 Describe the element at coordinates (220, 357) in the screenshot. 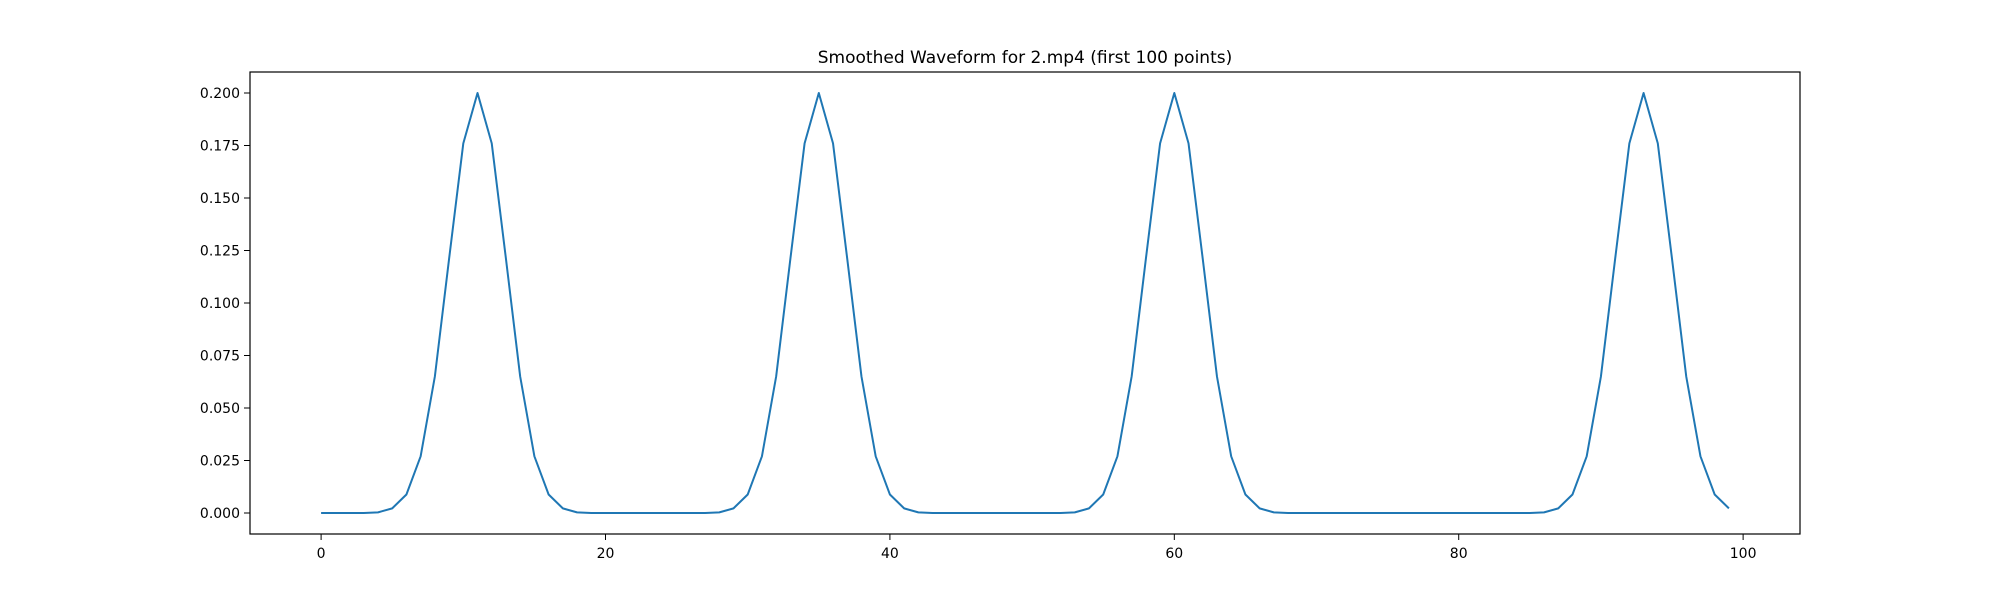

I see `y-tick-label: 0.075` at that location.